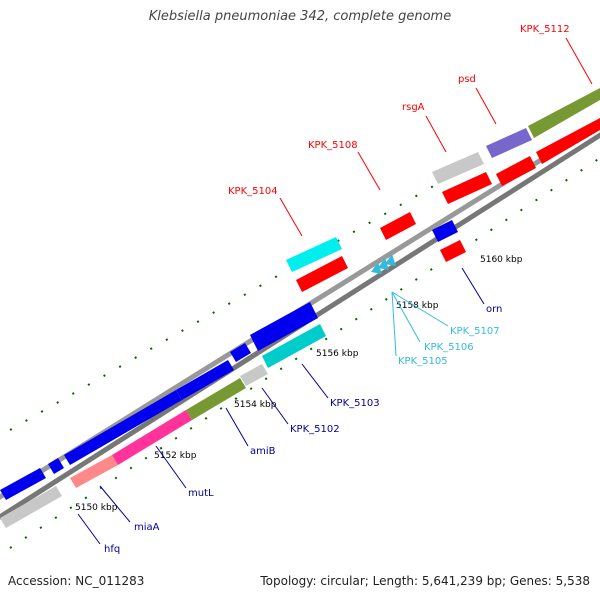 The width and height of the screenshot is (600, 600). What do you see at coordinates (76, 581) in the screenshot?
I see `accession-text: Accession: NC_011283` at bounding box center [76, 581].